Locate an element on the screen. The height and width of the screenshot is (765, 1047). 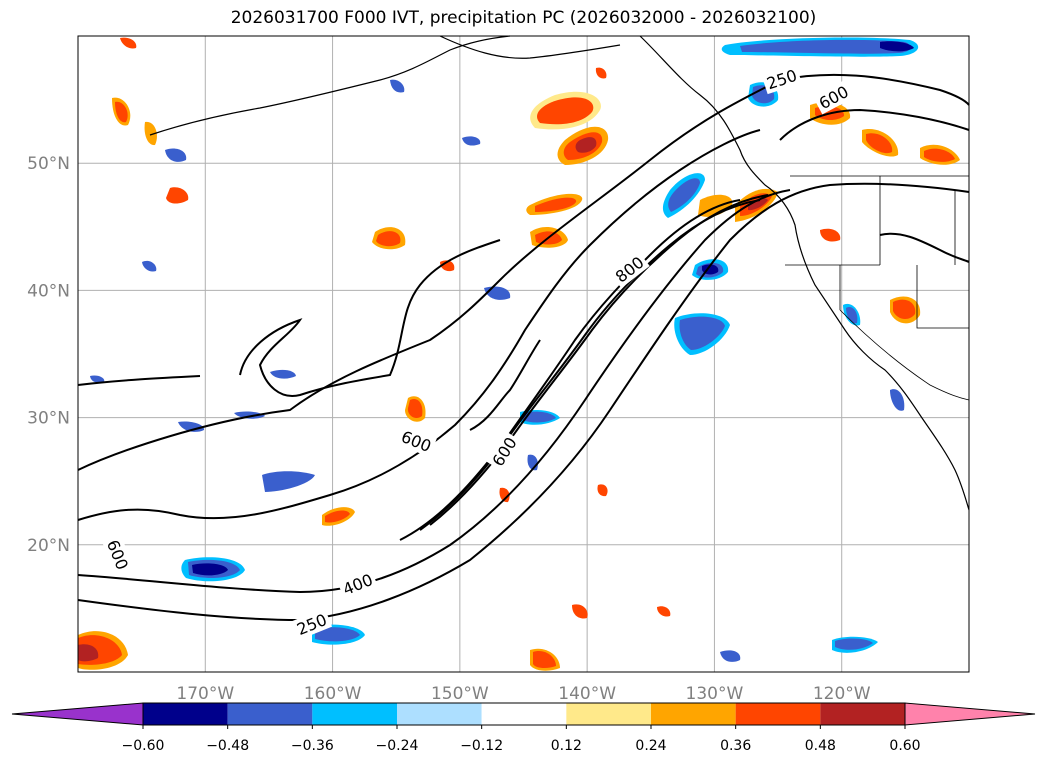
colorbar-outline is located at coordinates (524, 714).